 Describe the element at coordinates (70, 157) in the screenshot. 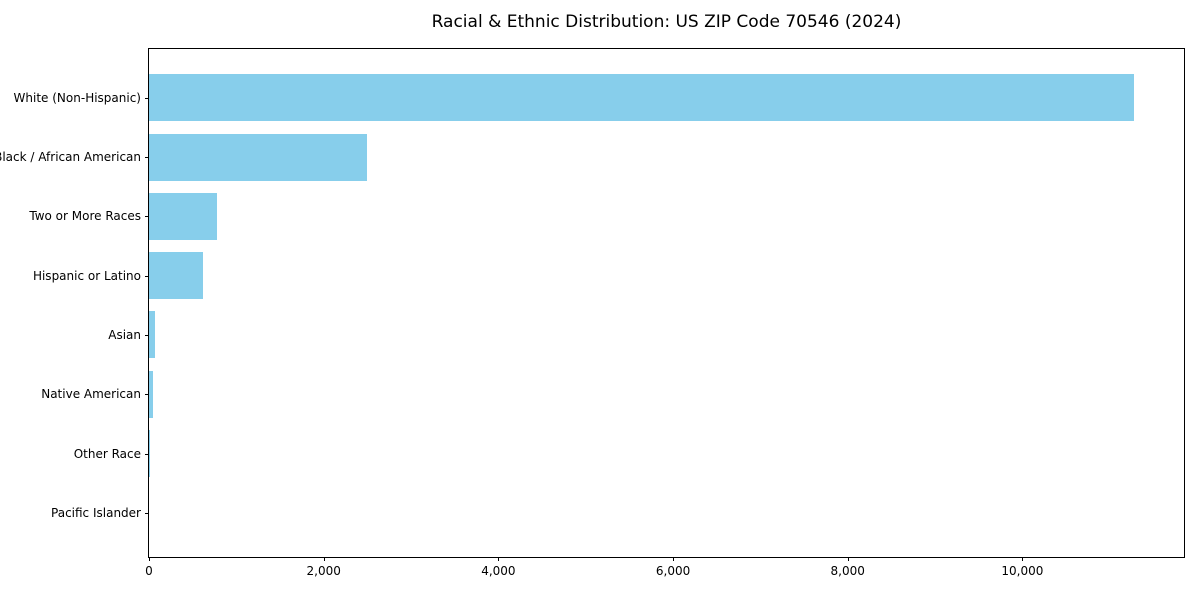

I see `y-tick-label-black-african-american: Black / African American` at that location.